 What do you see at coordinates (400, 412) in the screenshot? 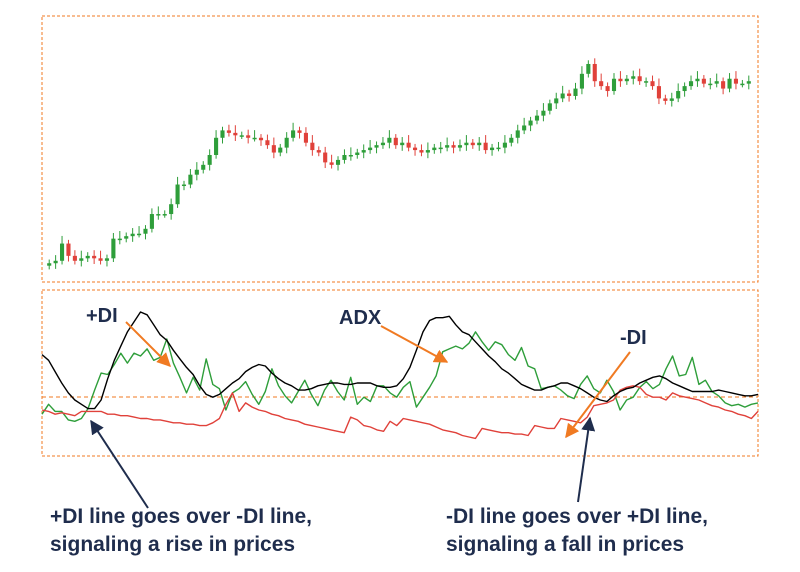
I see `minus-di-line` at bounding box center [400, 412].